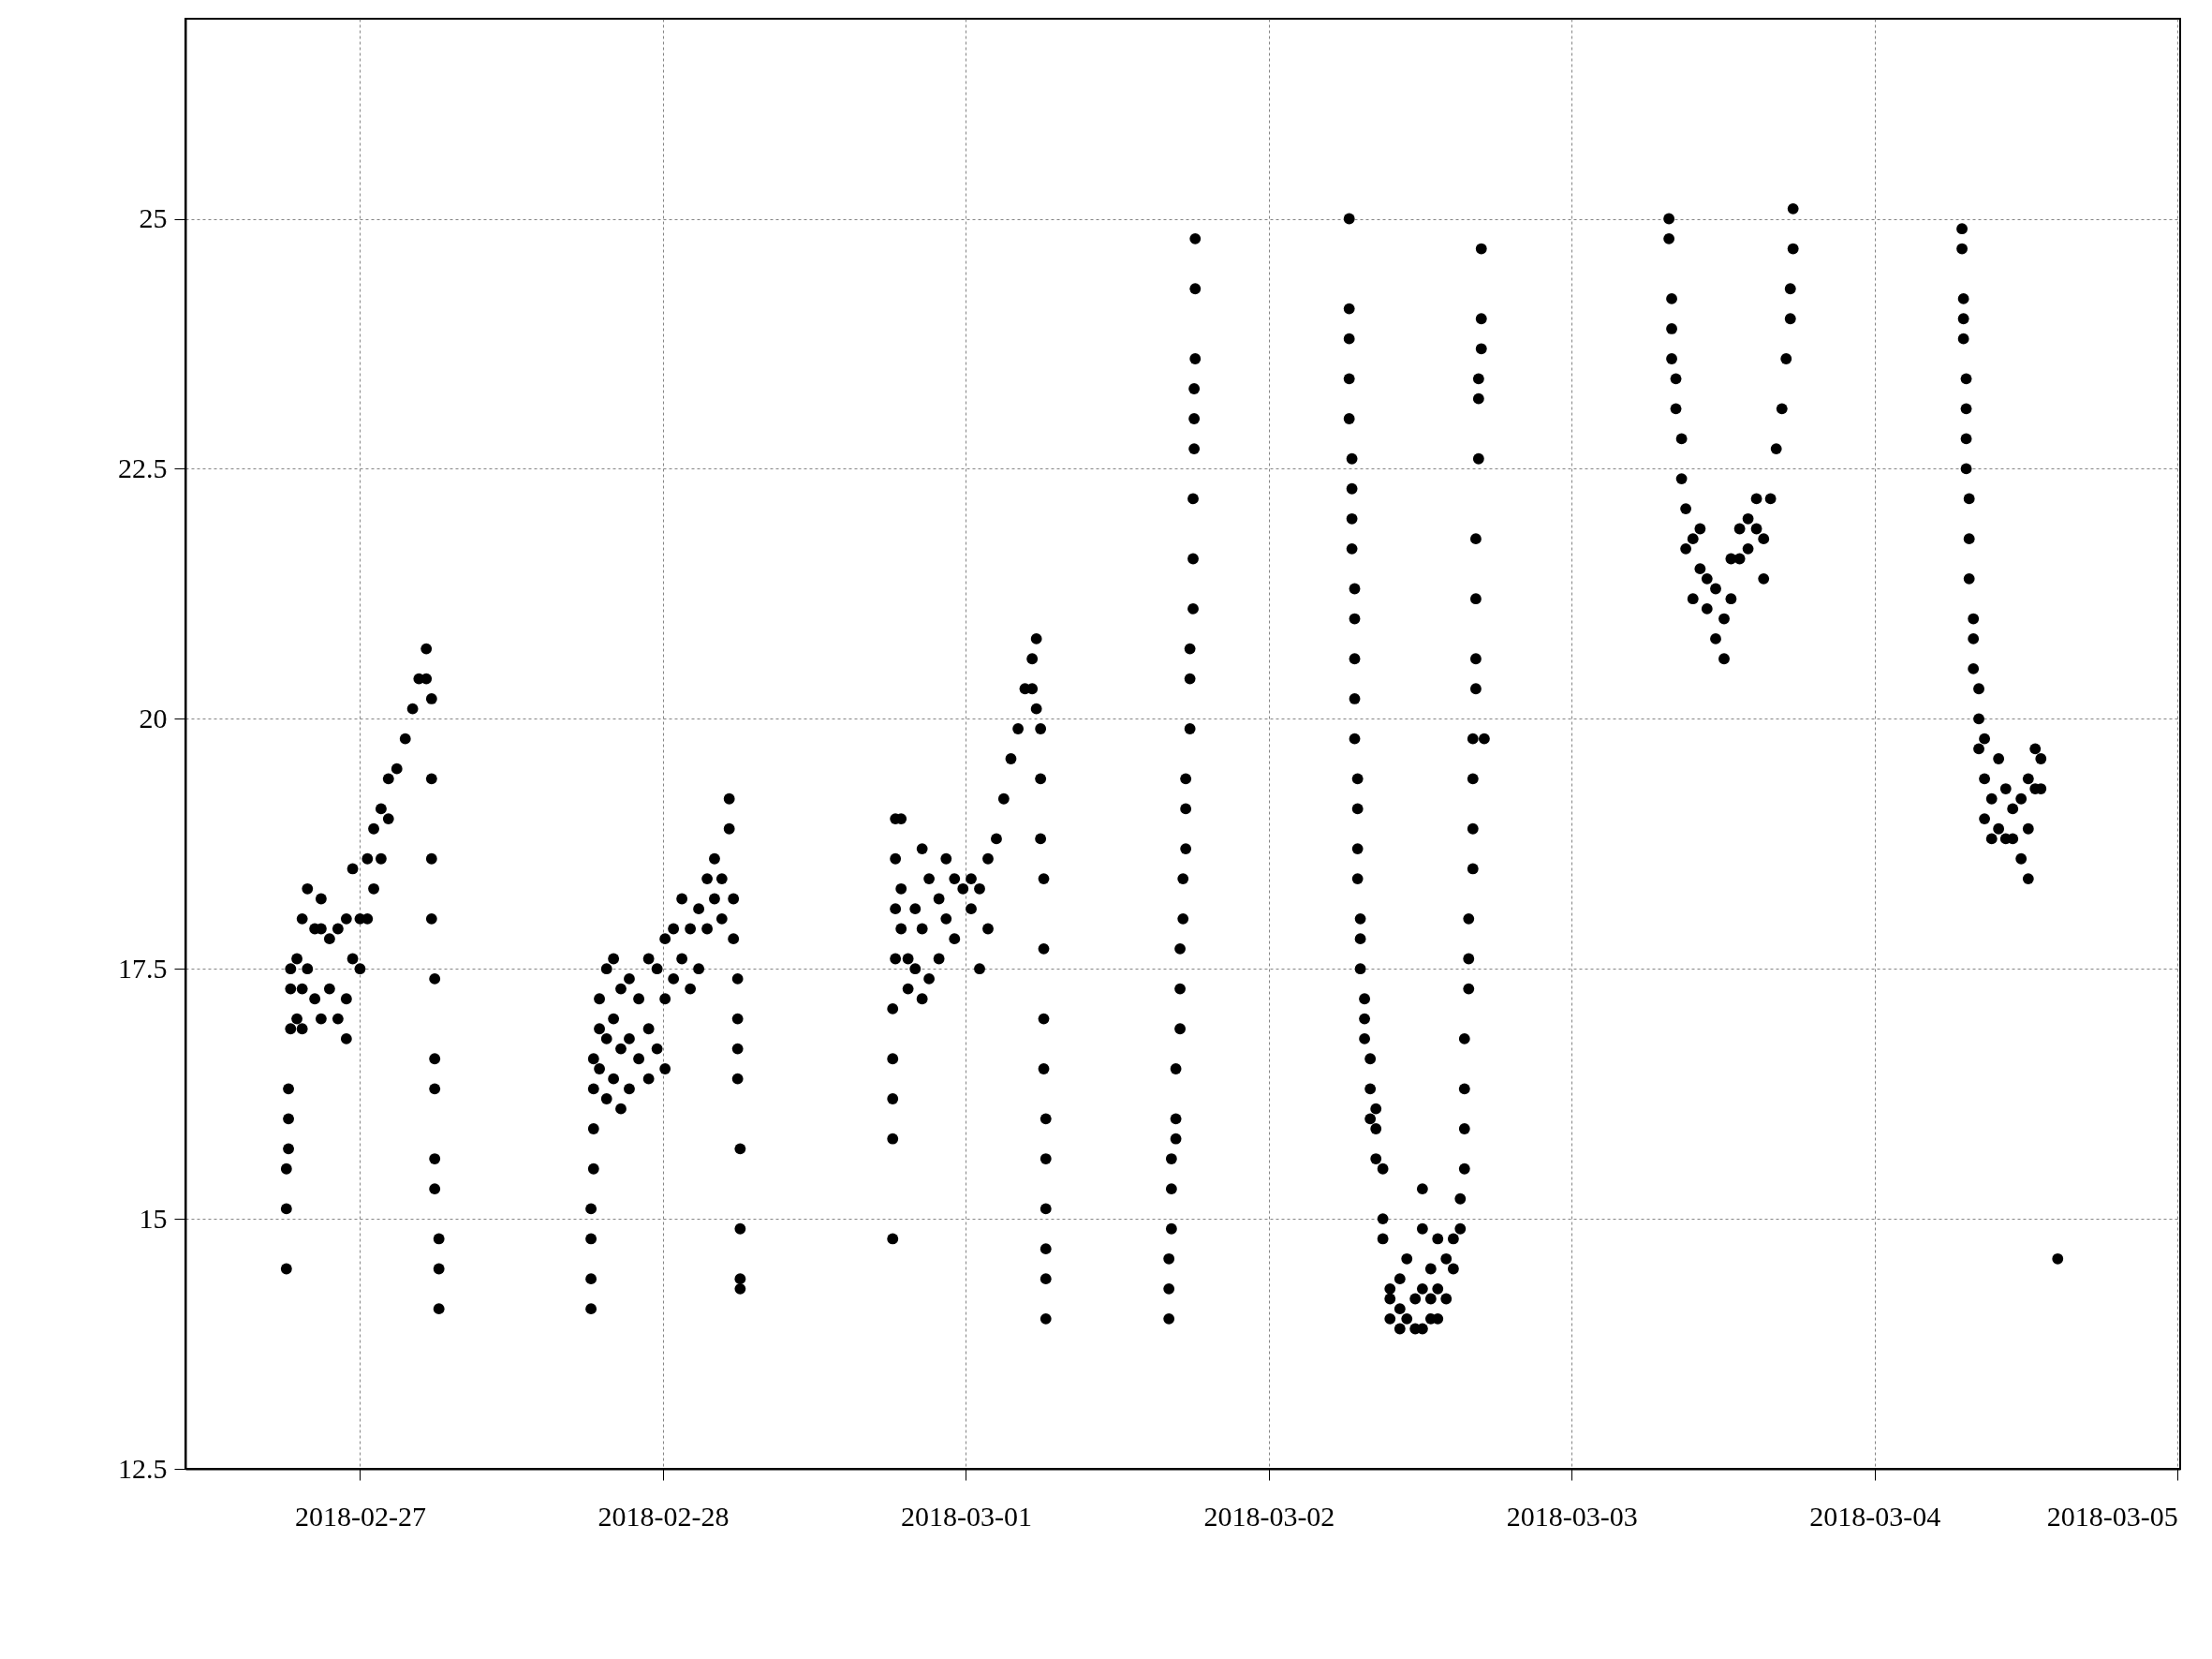 This screenshot has height=1659, width=2212. What do you see at coordinates (143, 1468) in the screenshot?
I see `y-tick-label: 12.5` at bounding box center [143, 1468].